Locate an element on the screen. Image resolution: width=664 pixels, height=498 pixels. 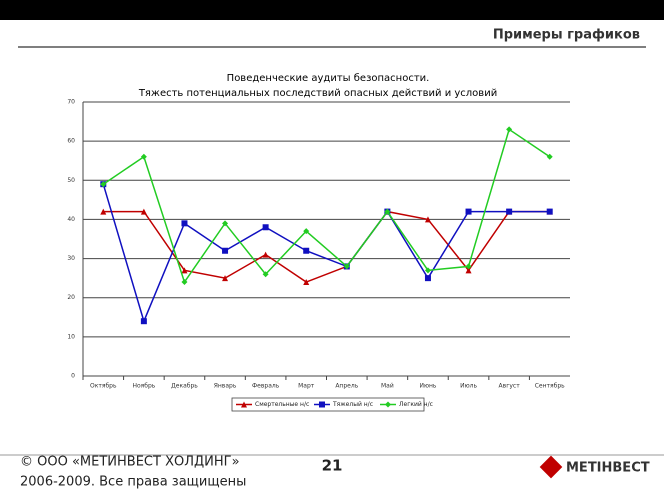
y-tick-label: 60 is located at coordinates (71, 141).